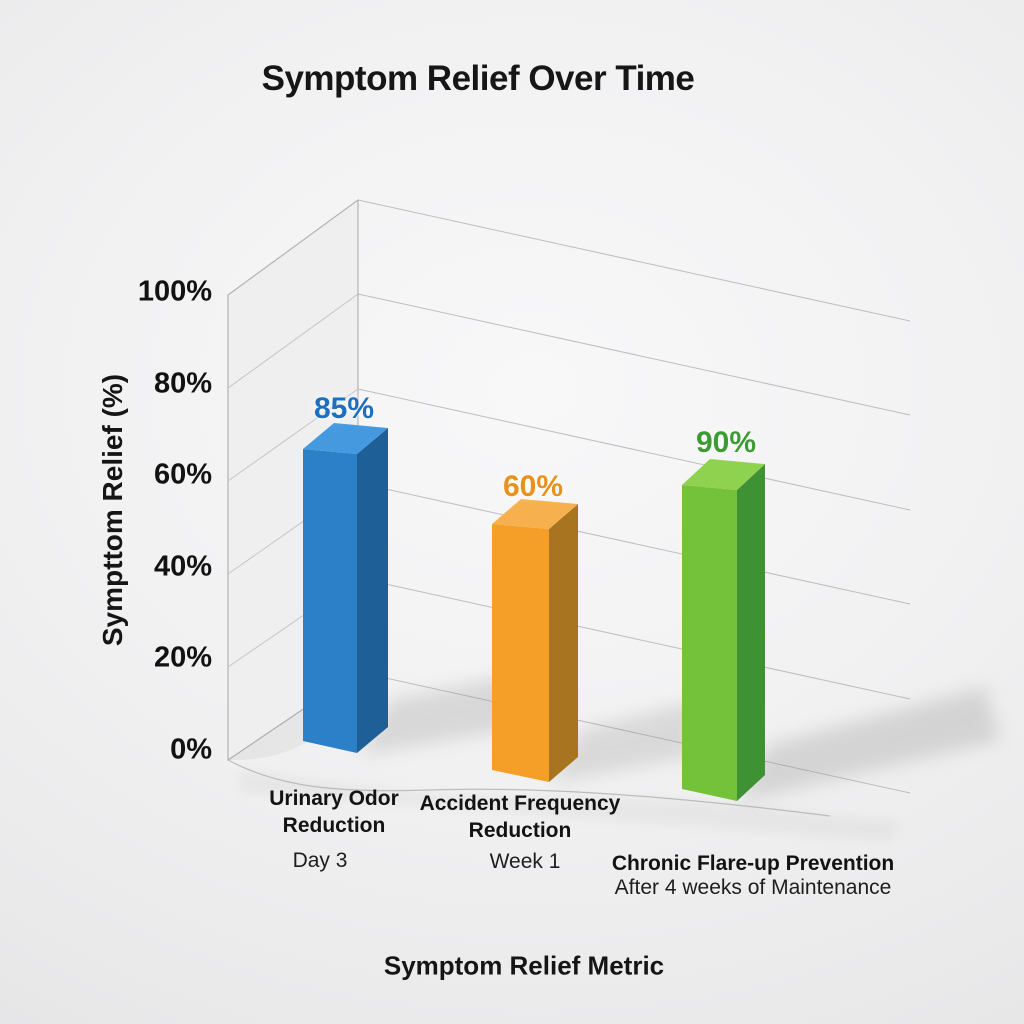 Image resolution: width=1024 pixels, height=1024 pixels. Describe the element at coordinates (345, 438) in the screenshot. I see `bar-1-top-face` at that location.